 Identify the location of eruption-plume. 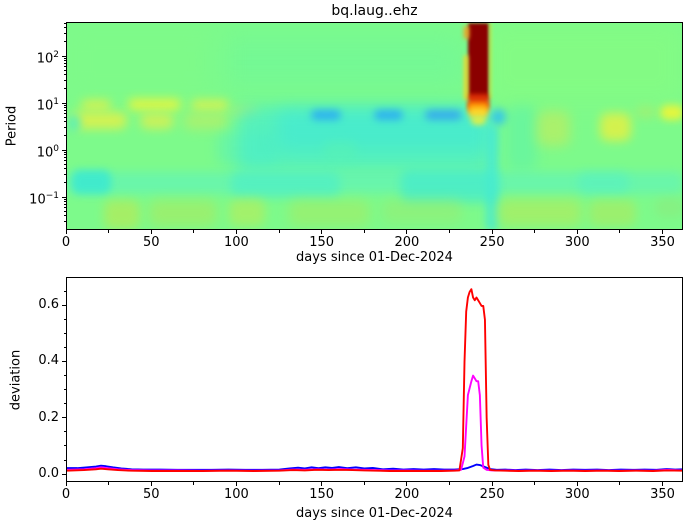
(478, 61).